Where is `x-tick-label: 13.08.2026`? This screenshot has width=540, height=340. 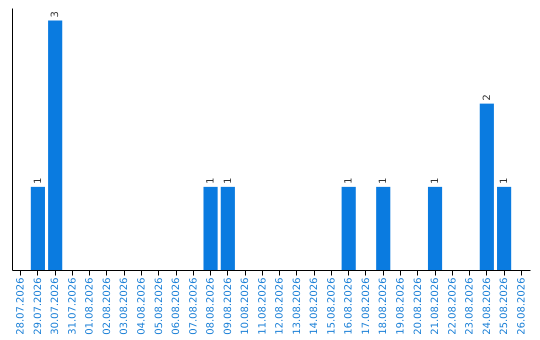
x-tick-label: 13.08.2026 is located at coordinates (297, 306).